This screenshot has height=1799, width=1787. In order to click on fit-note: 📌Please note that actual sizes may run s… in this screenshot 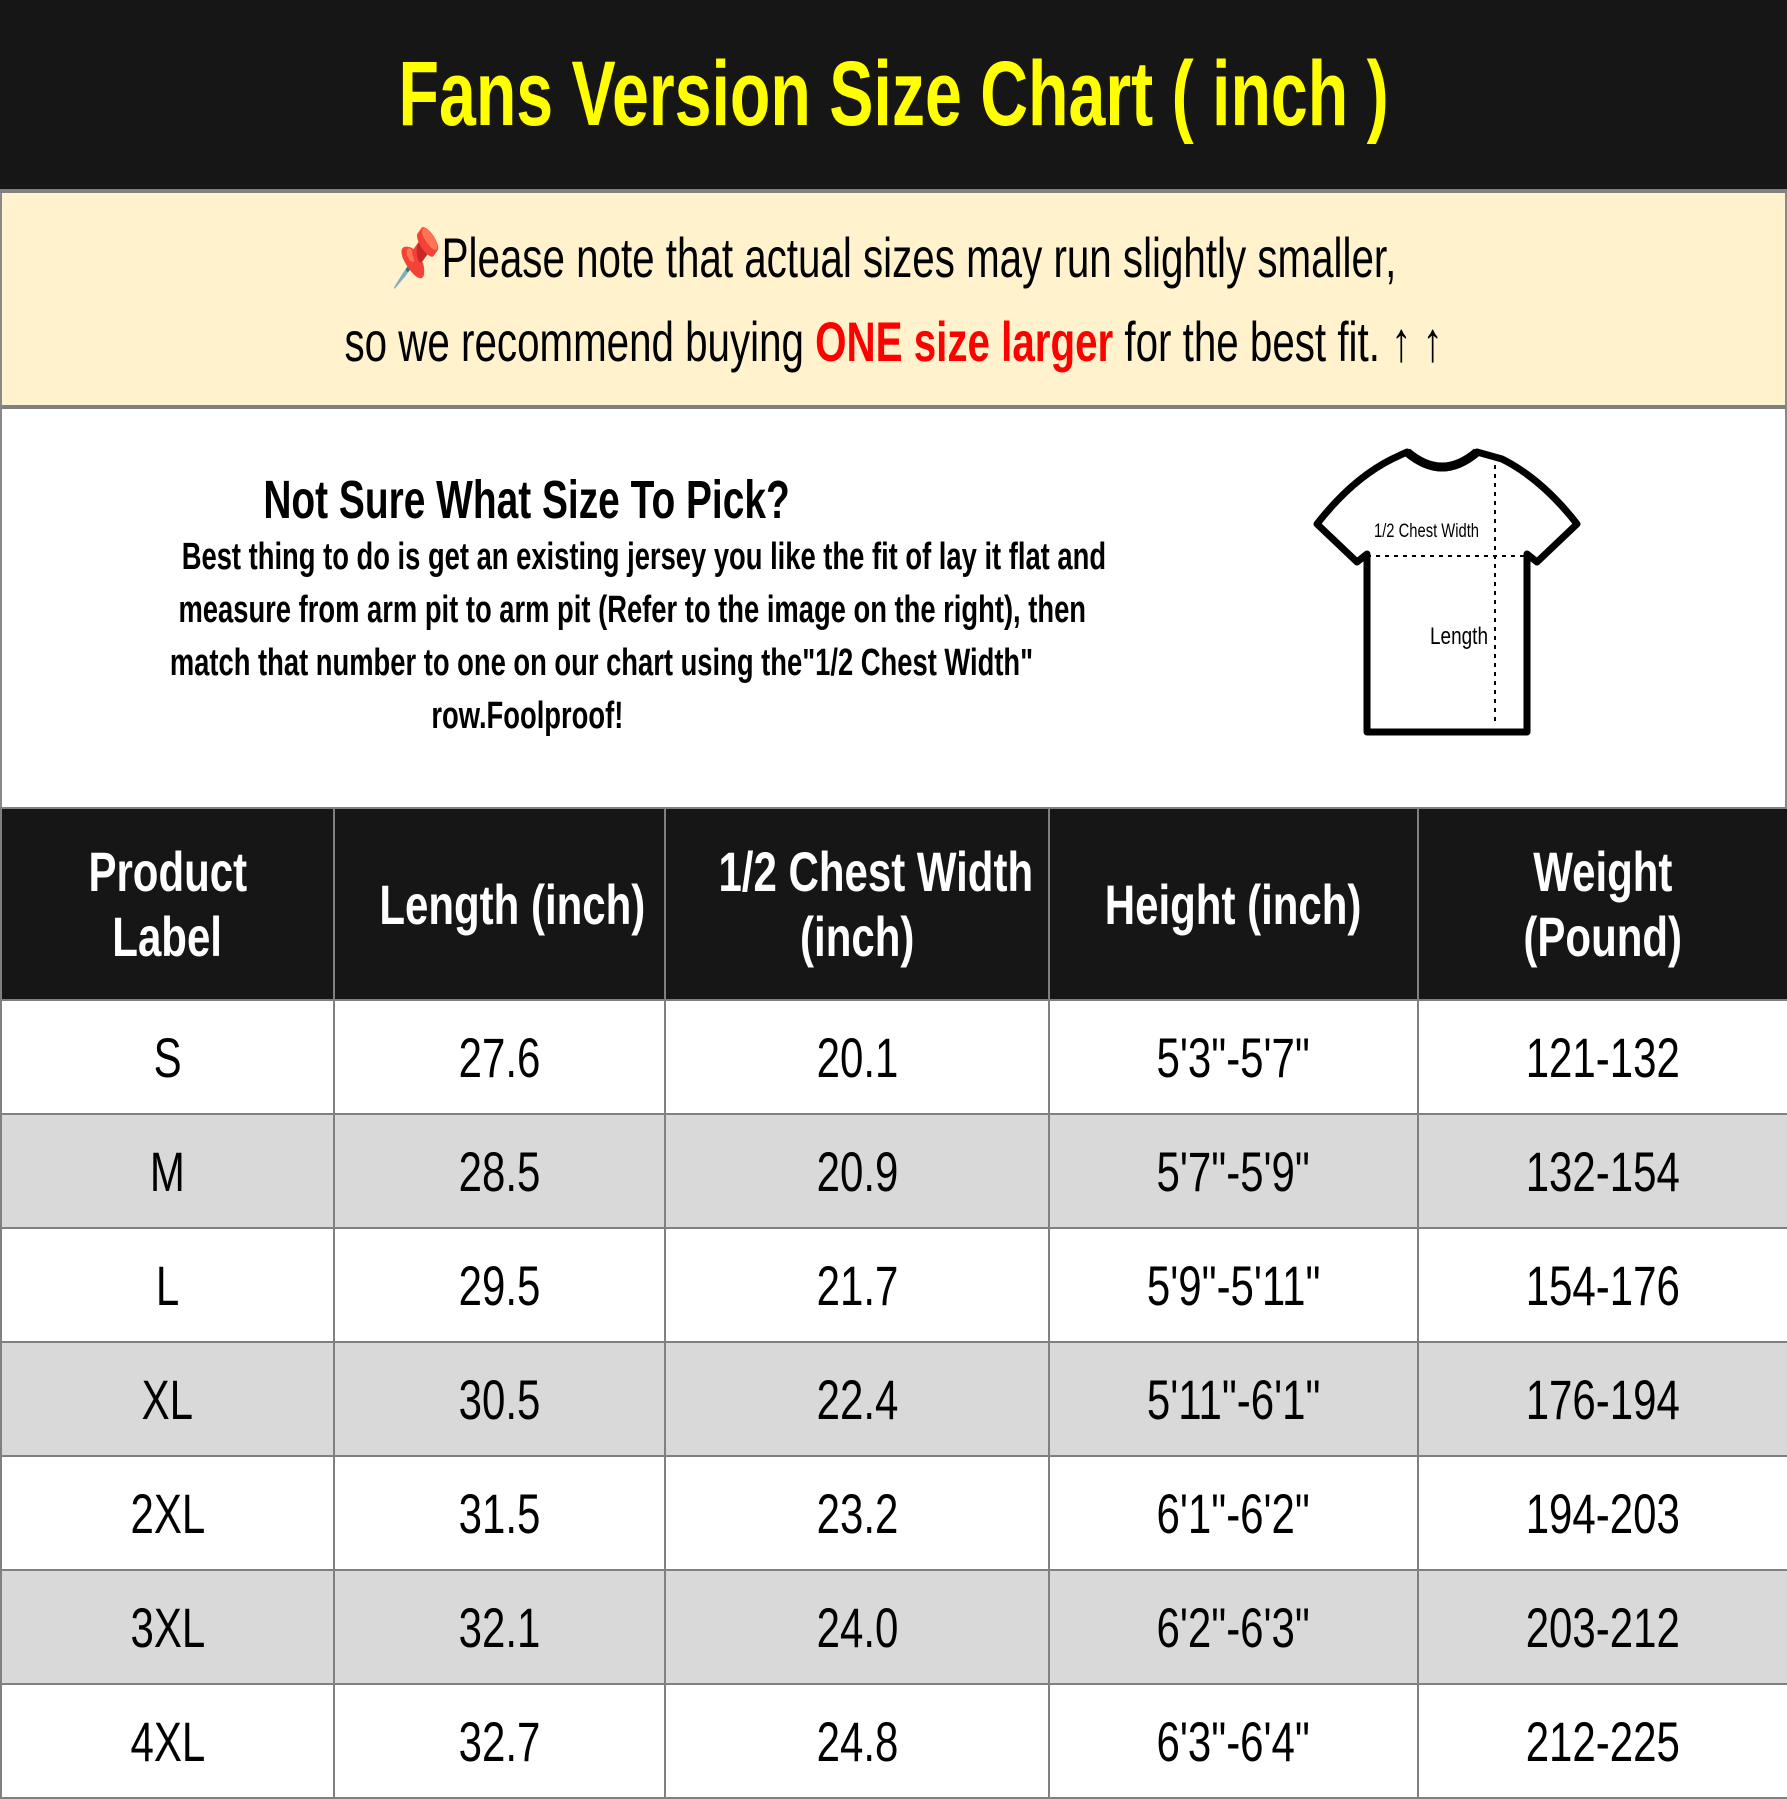, I will do `click(893, 301)`.